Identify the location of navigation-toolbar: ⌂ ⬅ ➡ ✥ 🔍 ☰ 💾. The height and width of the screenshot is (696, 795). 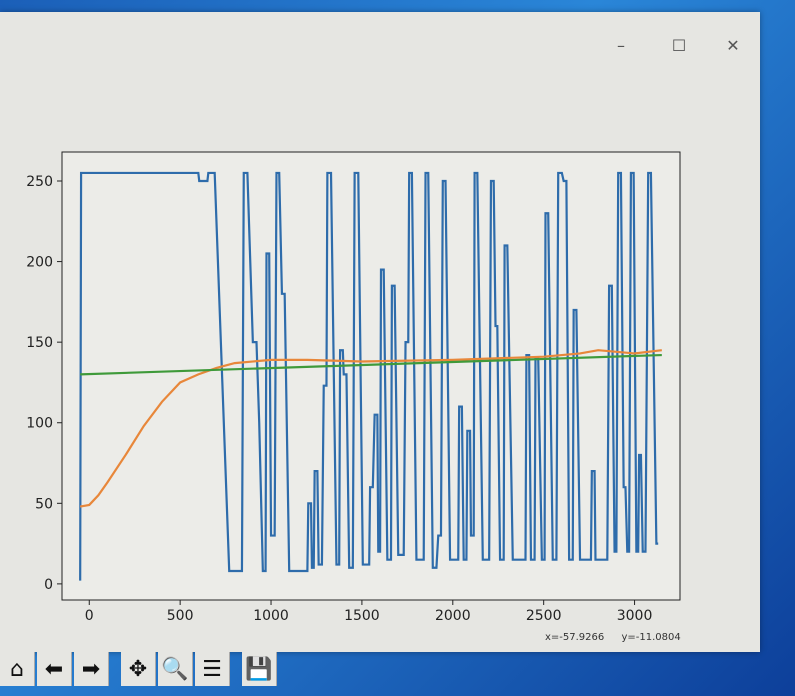
(150, 674).